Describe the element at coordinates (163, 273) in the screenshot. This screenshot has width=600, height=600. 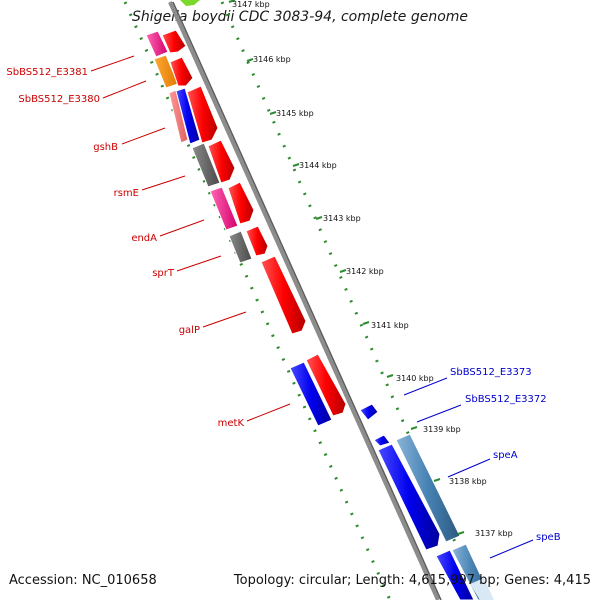
I see `gene-label-sprt: sprT` at that location.